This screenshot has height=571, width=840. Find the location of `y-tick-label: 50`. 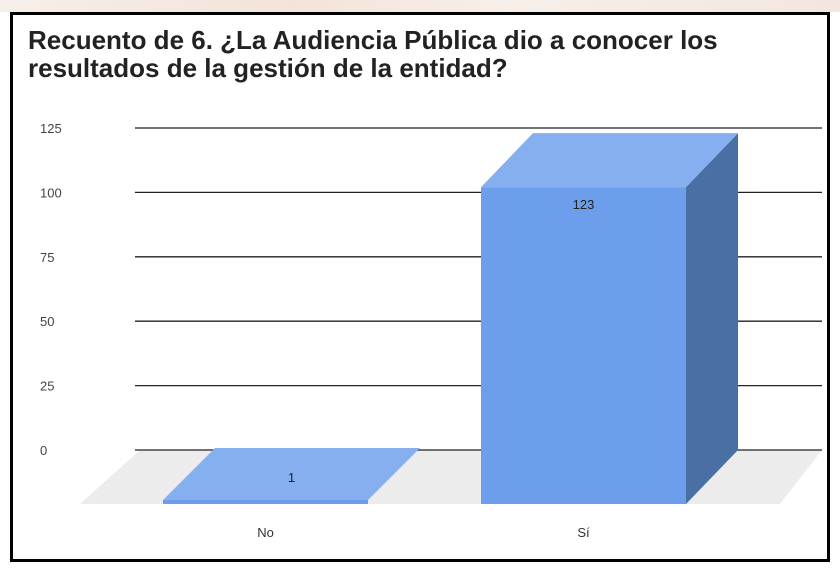

y-tick-label: 50 is located at coordinates (47, 321).